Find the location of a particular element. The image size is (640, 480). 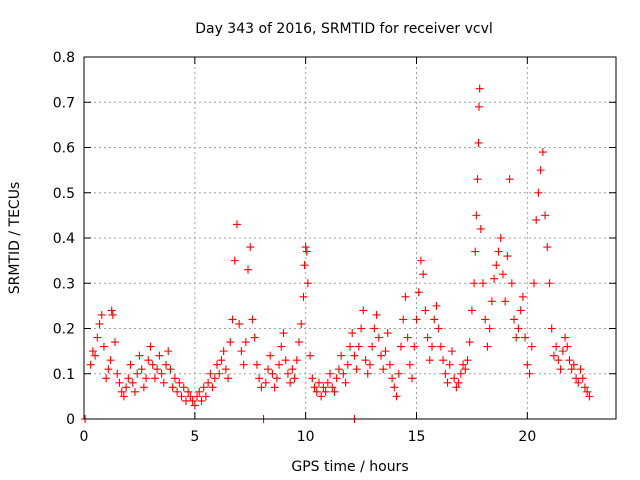

x-tick-label: 5 is located at coordinates (194, 437).